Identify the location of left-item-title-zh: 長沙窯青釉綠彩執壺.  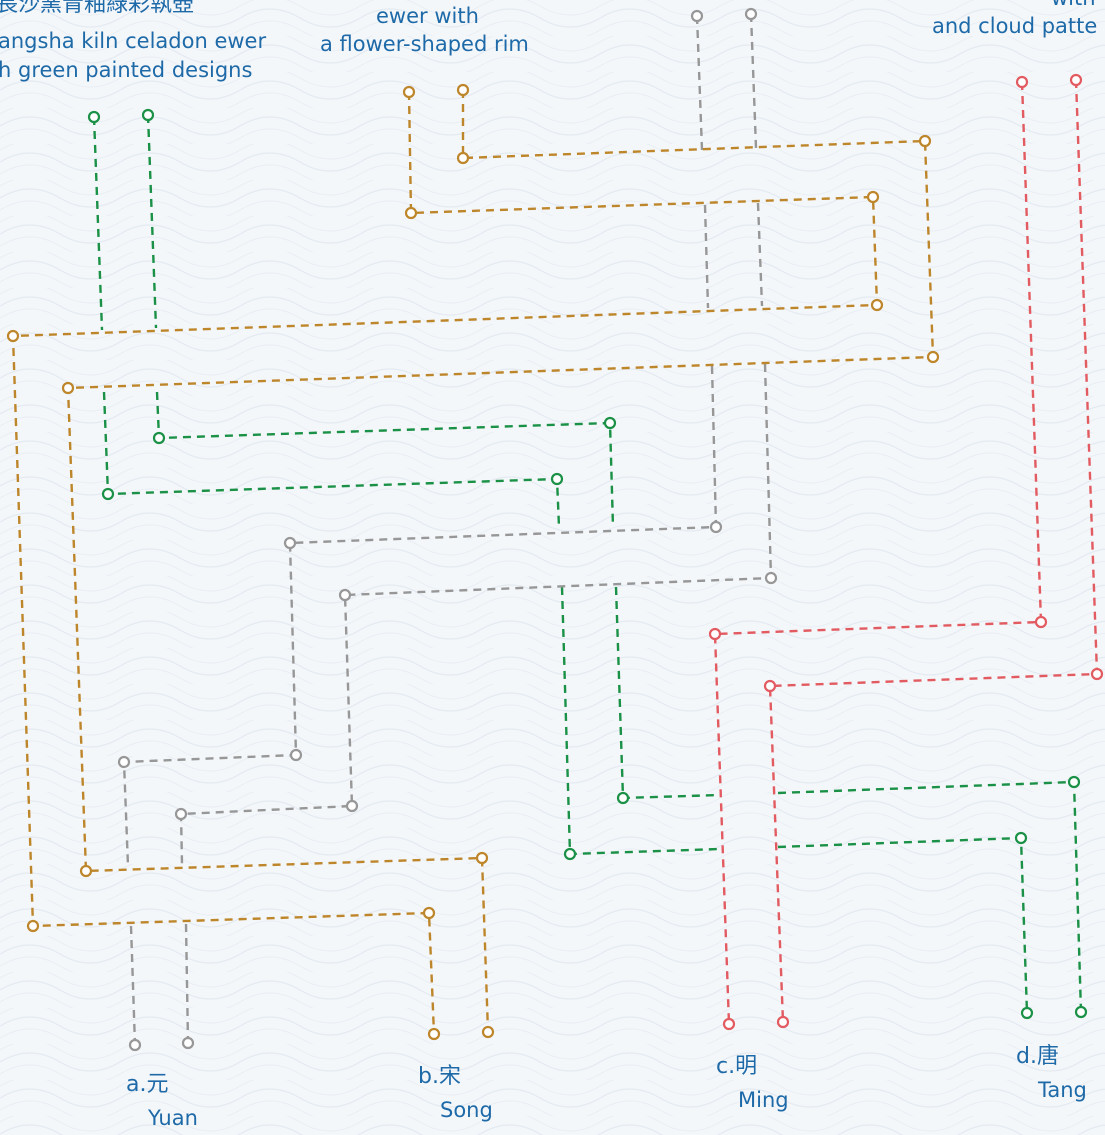
(97, 8).